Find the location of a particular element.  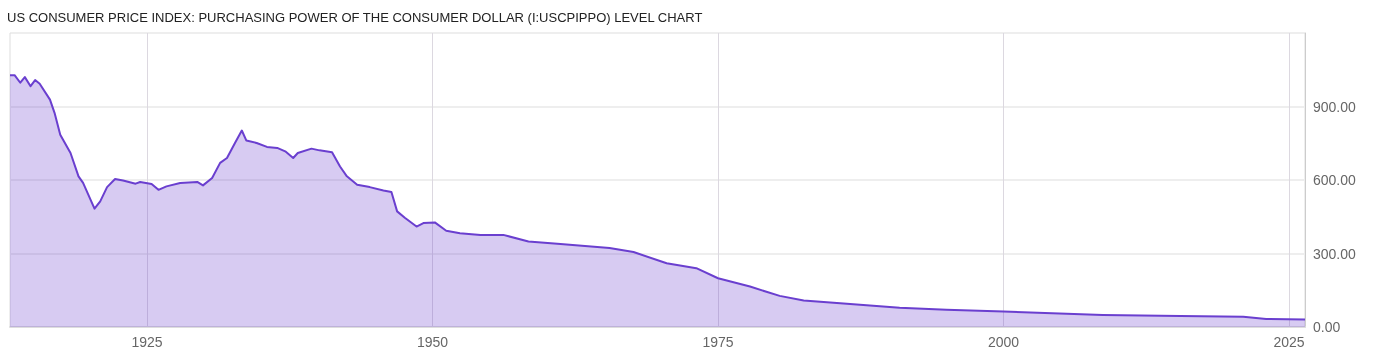

y-tick-label: 300.00 is located at coordinates (1335, 253).